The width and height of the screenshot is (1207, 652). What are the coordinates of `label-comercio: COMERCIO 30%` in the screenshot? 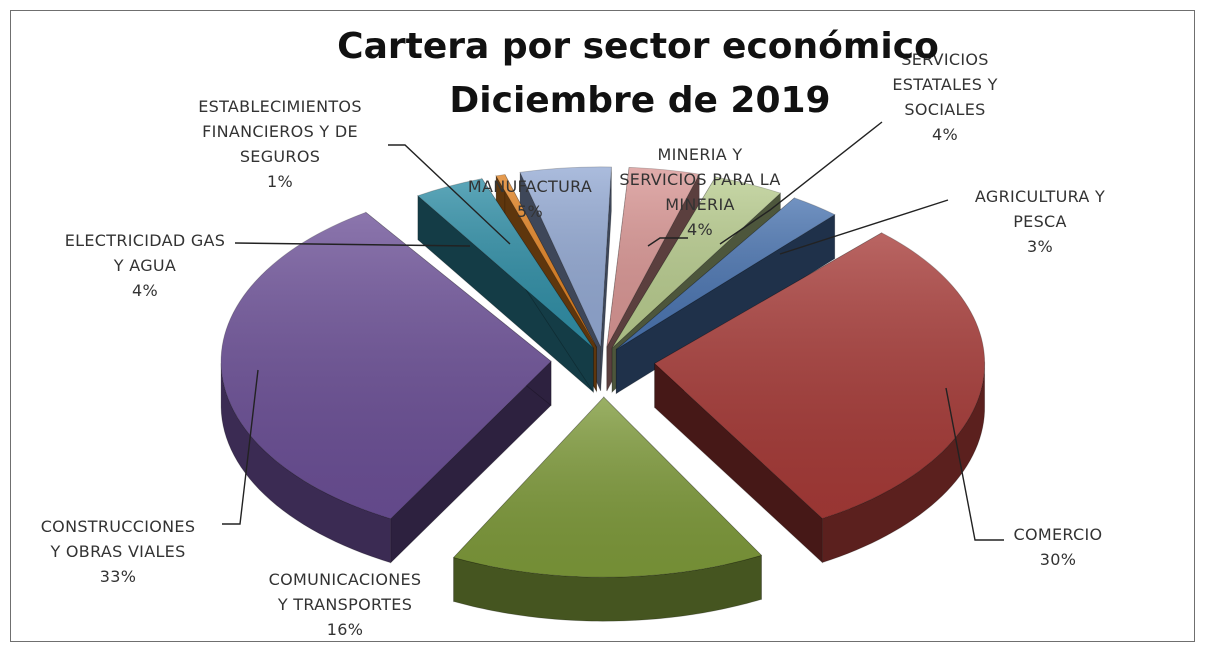 It's located at (1058, 547).